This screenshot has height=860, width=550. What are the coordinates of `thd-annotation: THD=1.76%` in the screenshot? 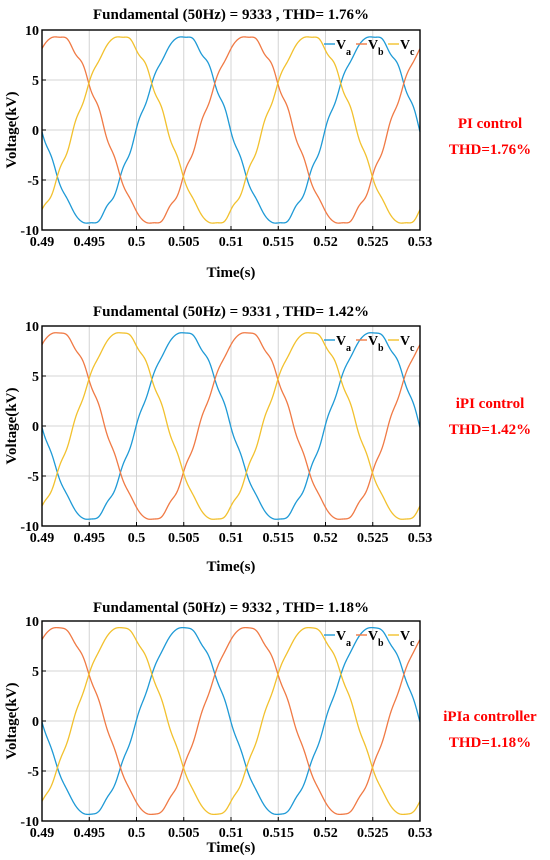 It's located at (490, 150).